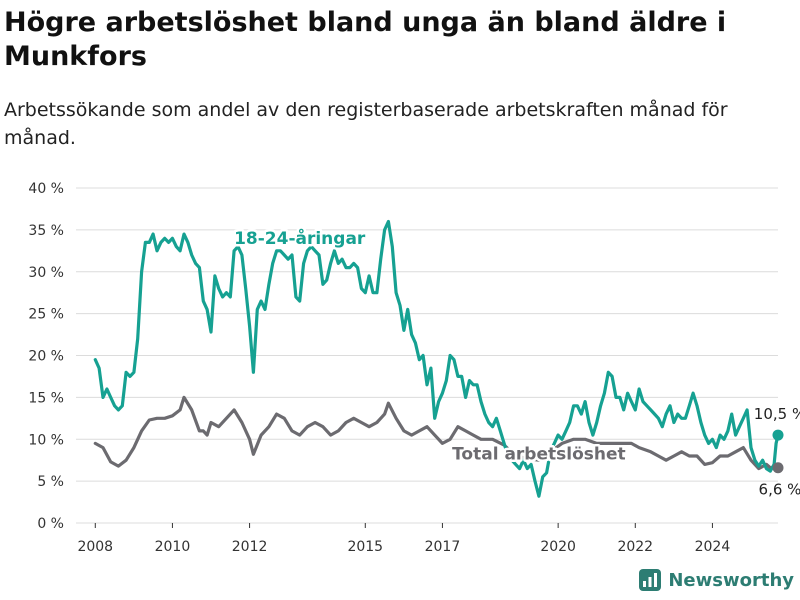  What do you see at coordinates (731, 580) in the screenshot?
I see `brand-name: Newsworthy` at bounding box center [731, 580].